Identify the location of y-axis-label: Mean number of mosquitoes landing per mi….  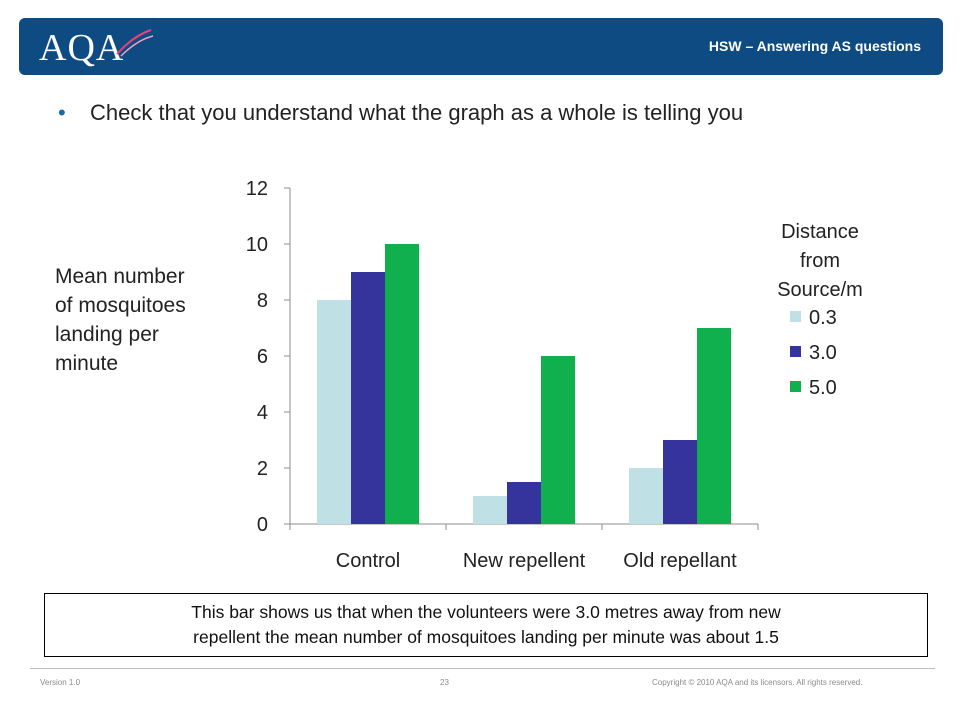
(145, 320).